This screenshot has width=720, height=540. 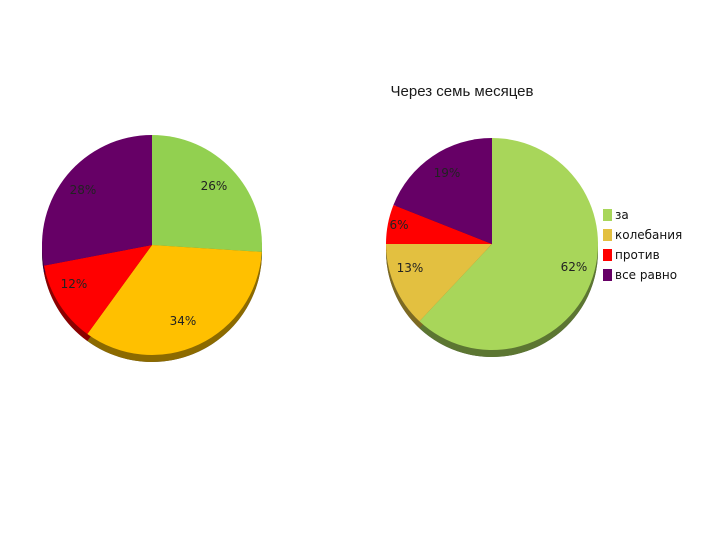 What do you see at coordinates (574, 267) in the screenshot?
I see `pie-right-data-label: 62%` at bounding box center [574, 267].